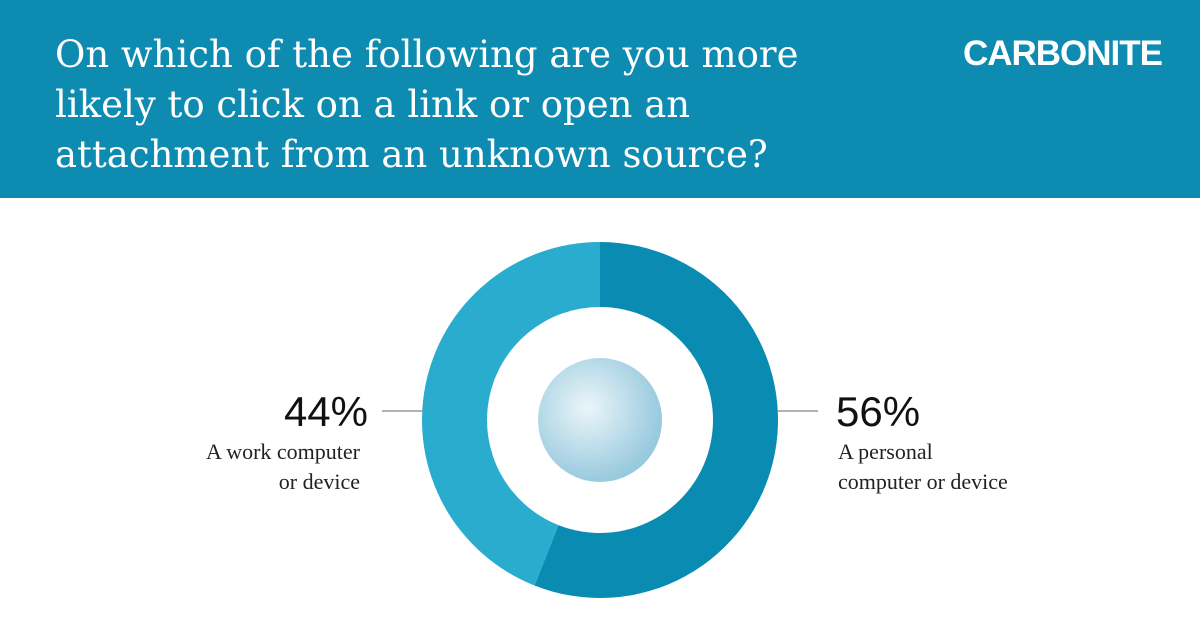 This screenshot has height=627, width=1200. I want to click on category-label: A personal computer or device, so click(923, 466).